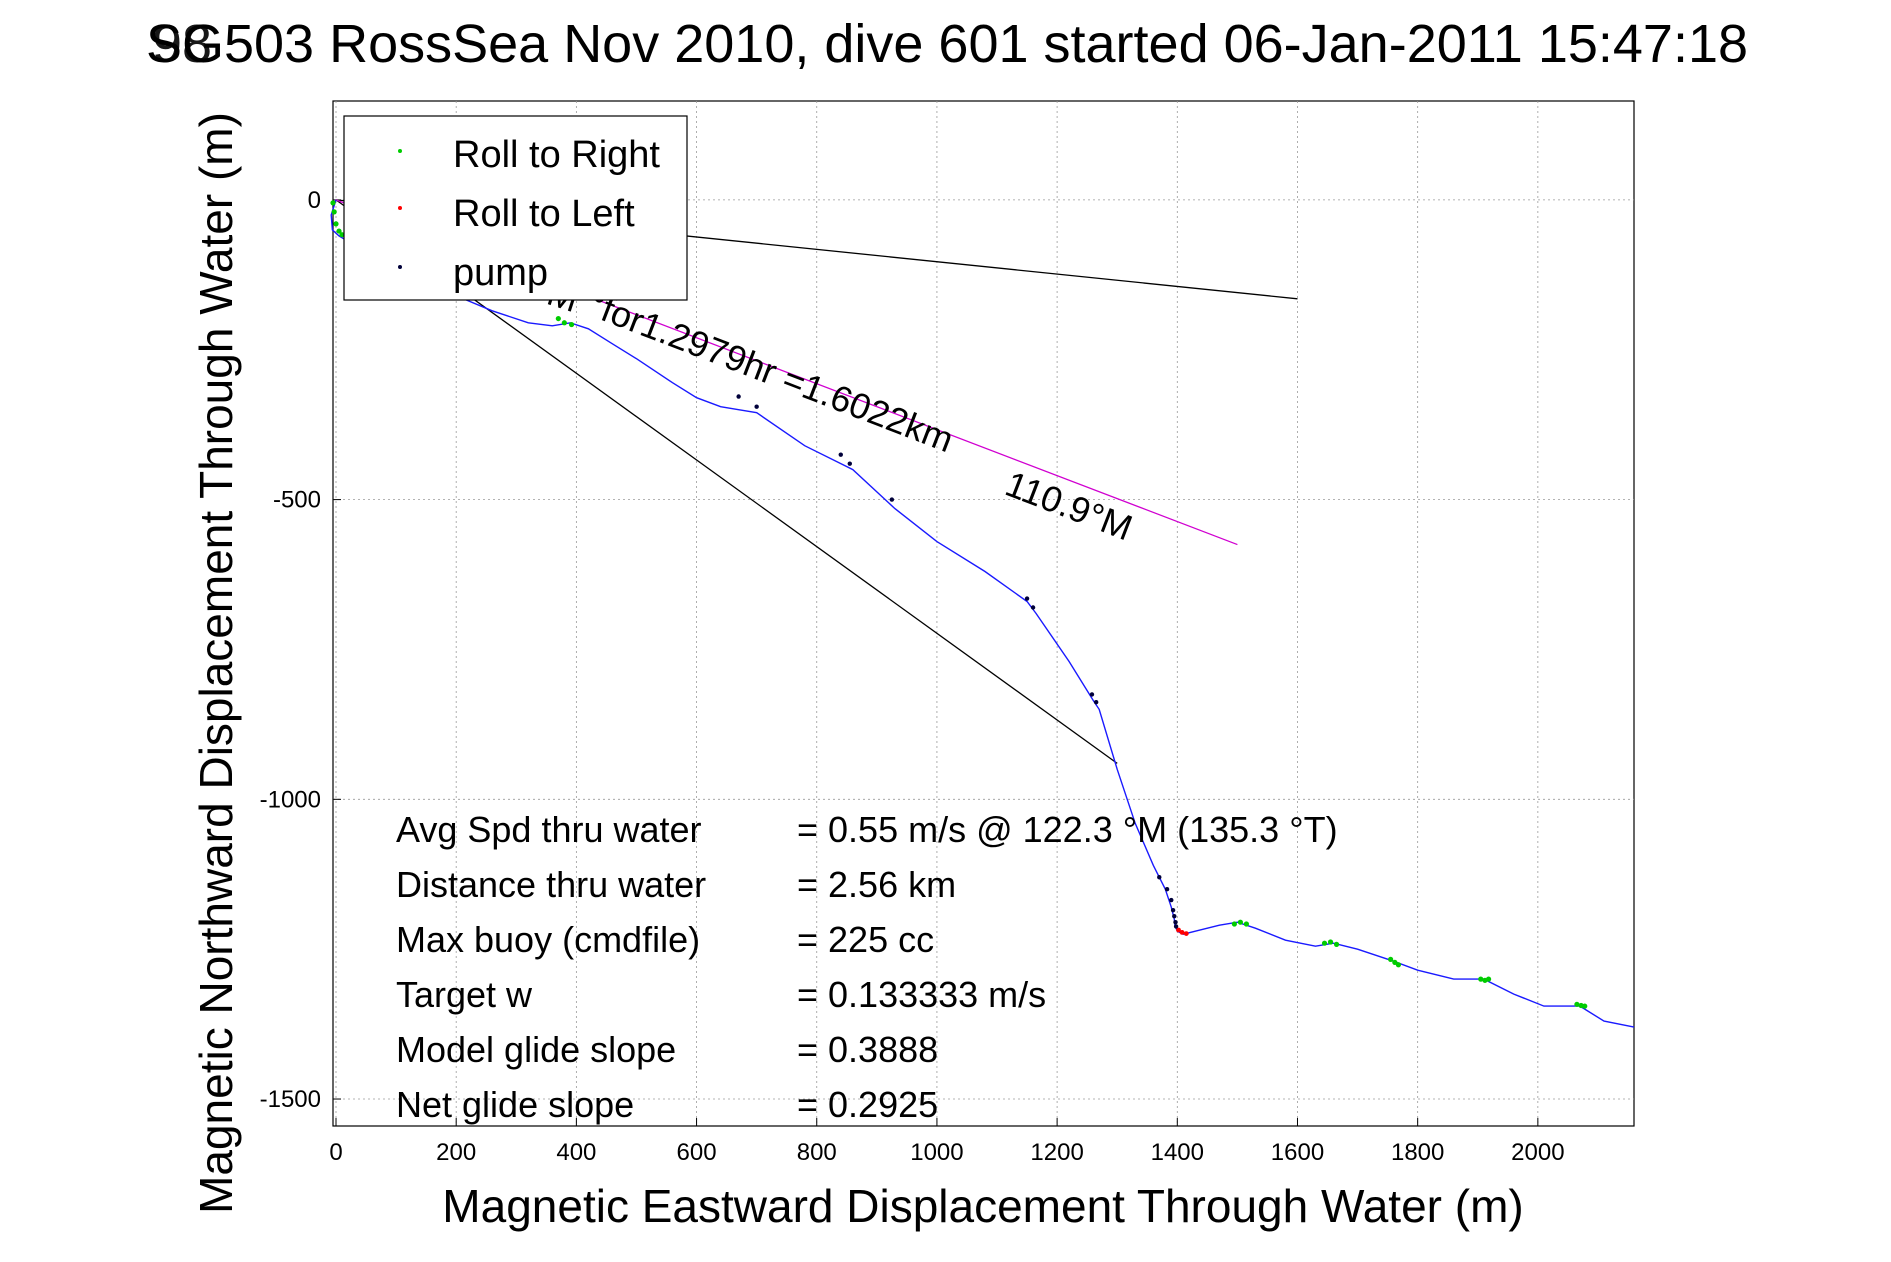  Describe the element at coordinates (400, 151) in the screenshot. I see `legend-marker-roll-right` at that location.